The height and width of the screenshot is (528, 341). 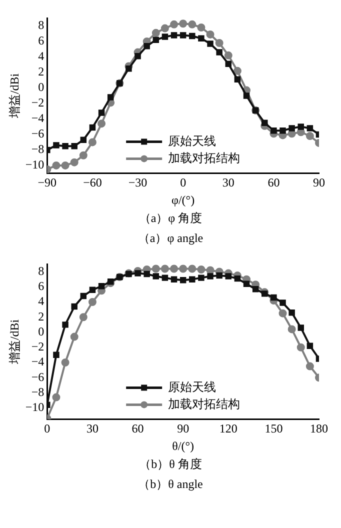 What do you see at coordinates (273, 429) in the screenshot?
I see `x-tick-label: 150` at bounding box center [273, 429].